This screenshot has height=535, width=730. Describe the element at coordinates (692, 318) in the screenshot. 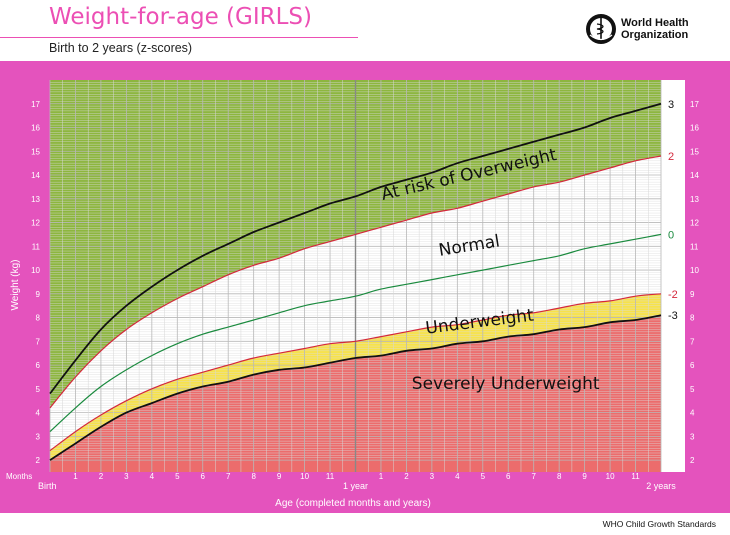

I see `y-tick-label-right: 8` at that location.